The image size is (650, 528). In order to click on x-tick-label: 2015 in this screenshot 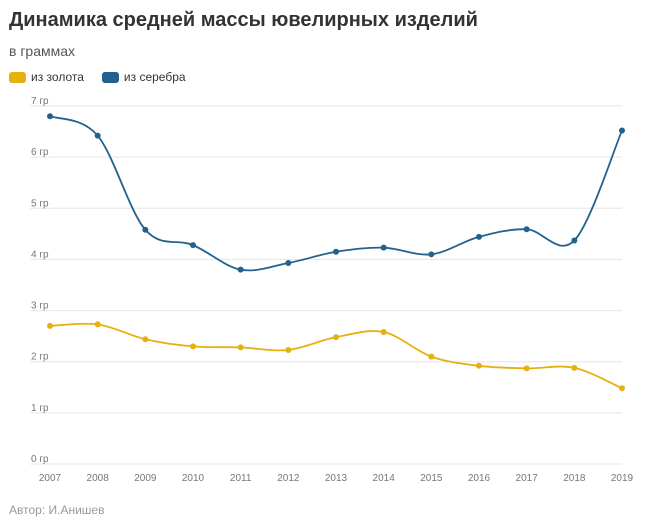, I will do `click(431, 478)`.